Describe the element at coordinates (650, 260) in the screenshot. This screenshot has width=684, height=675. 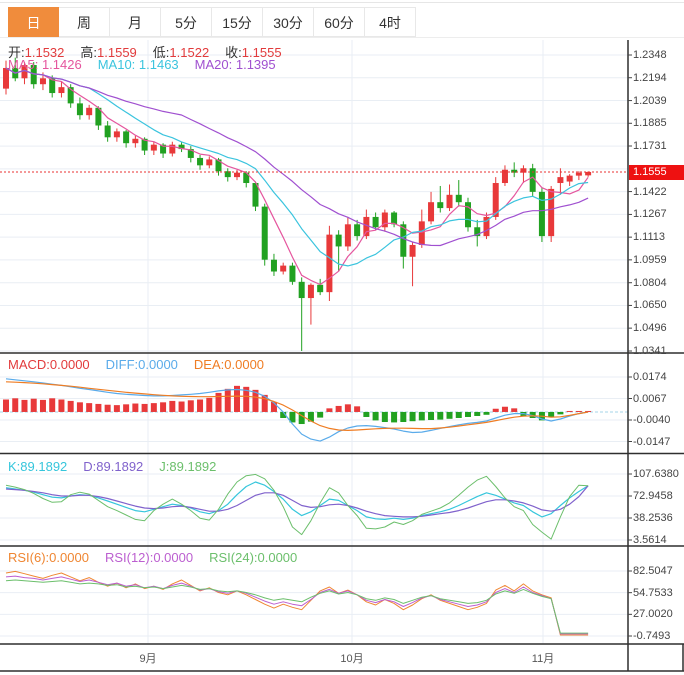
I see `price-axis-label: 1.0959` at that location.